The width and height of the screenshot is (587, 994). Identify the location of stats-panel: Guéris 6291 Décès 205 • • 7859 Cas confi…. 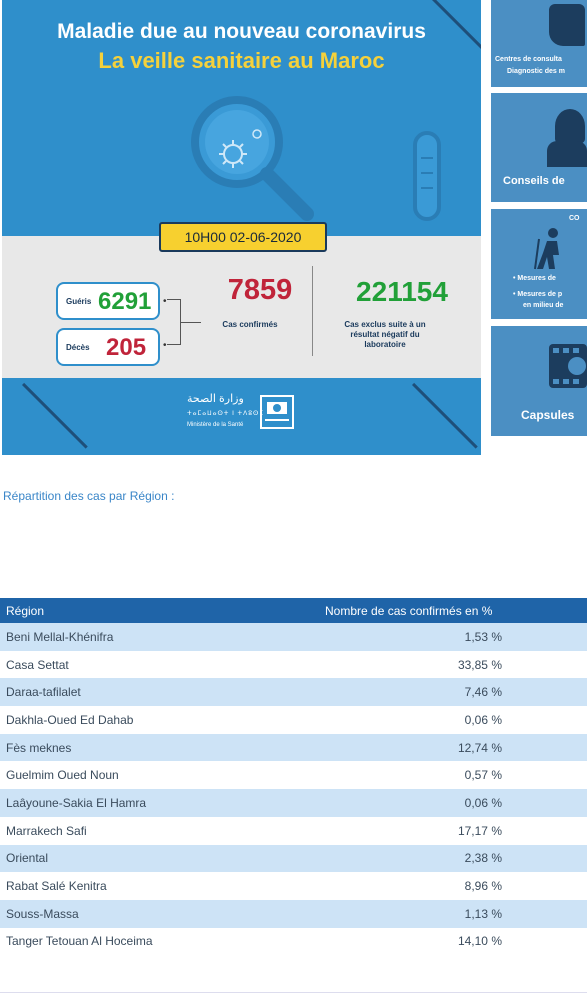
(241, 307).